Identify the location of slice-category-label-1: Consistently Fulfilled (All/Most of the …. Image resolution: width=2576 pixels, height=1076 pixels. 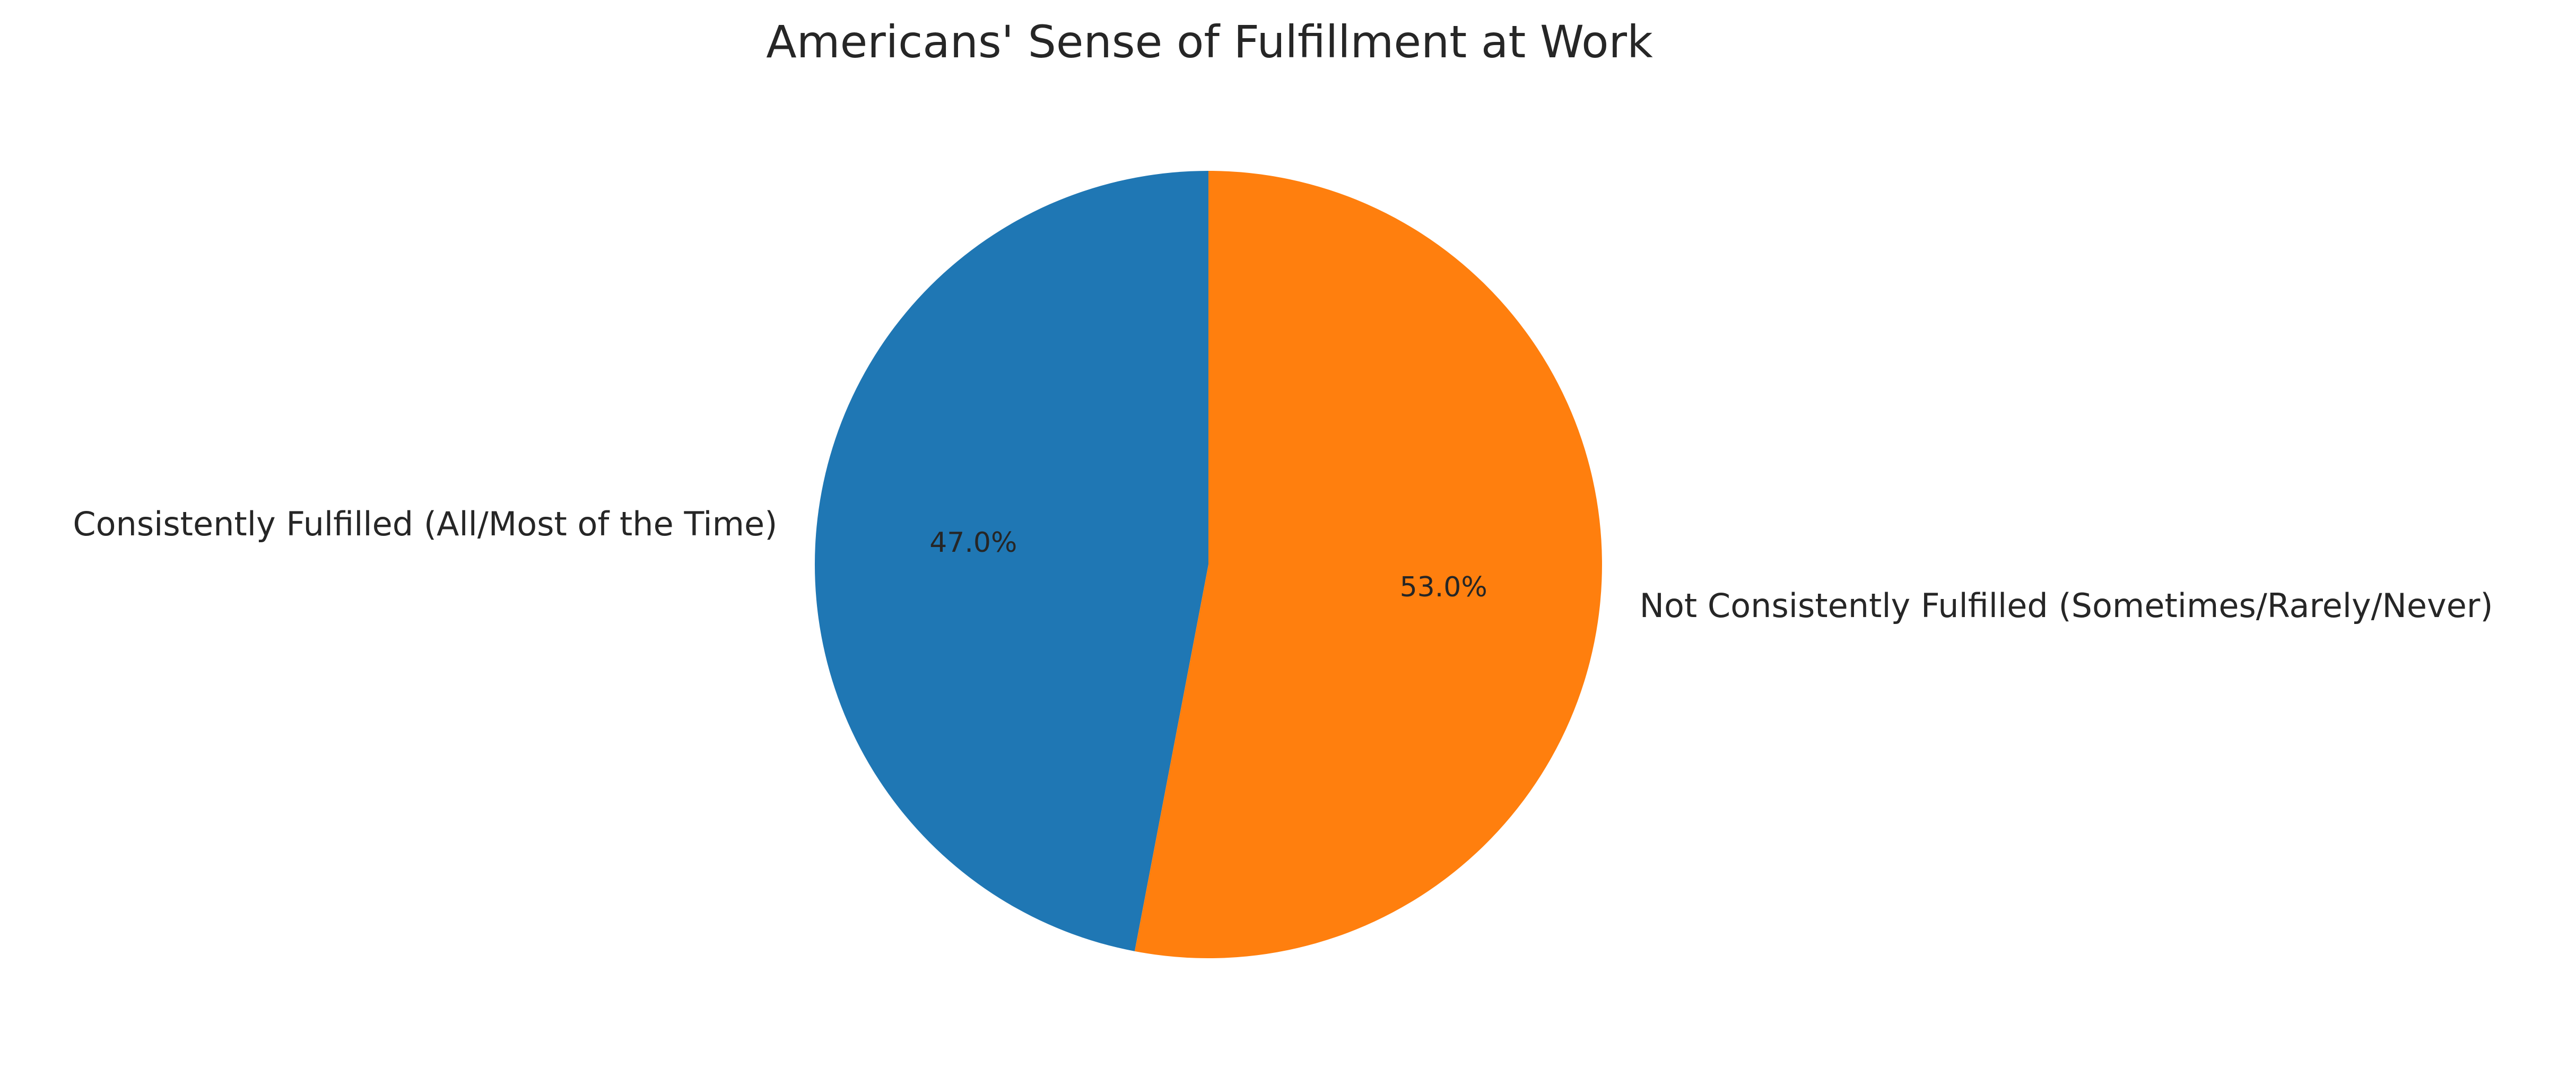
(425, 524).